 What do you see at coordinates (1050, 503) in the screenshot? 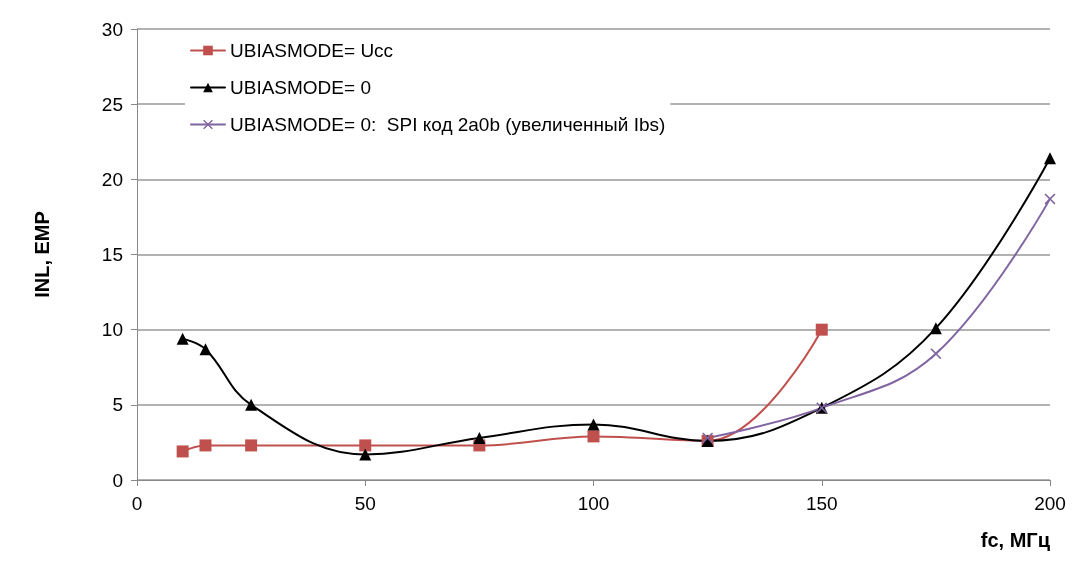
I see `x-tick-label: 200` at bounding box center [1050, 503].